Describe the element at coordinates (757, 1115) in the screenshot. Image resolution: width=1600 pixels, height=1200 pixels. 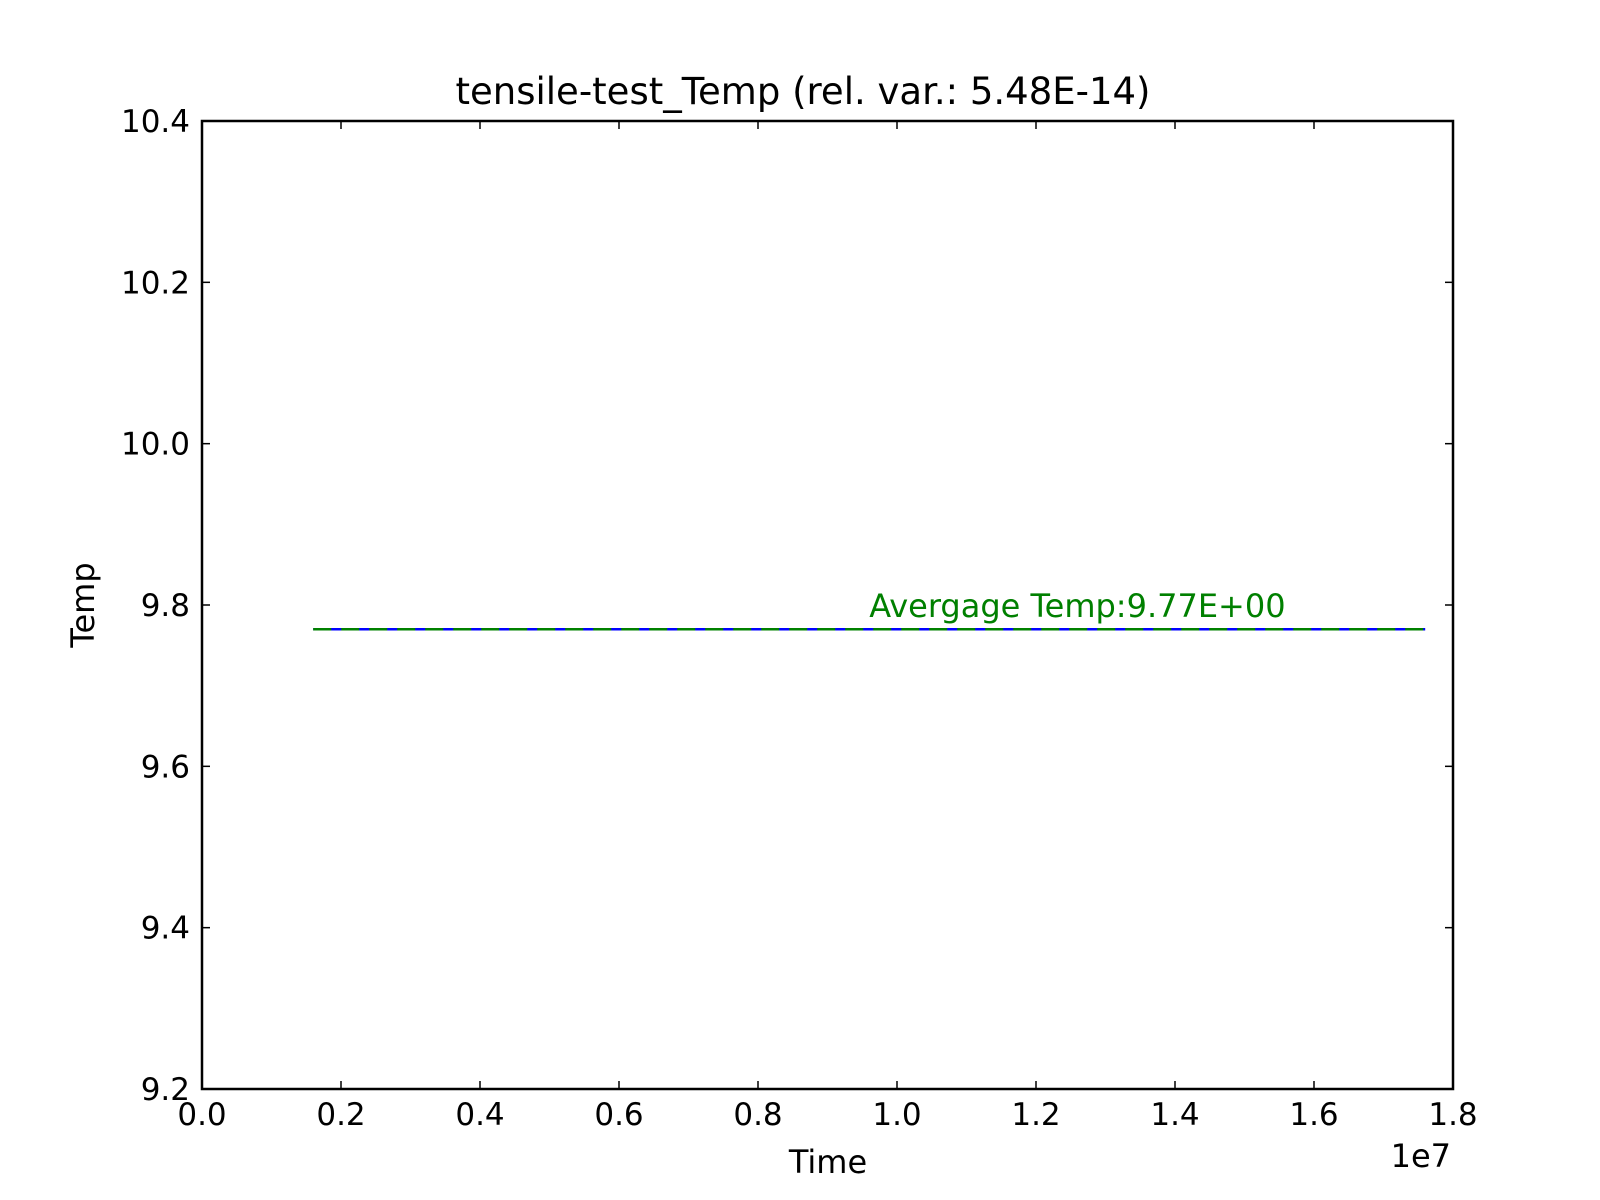
I see `x-tick-label: 0.8` at that location.